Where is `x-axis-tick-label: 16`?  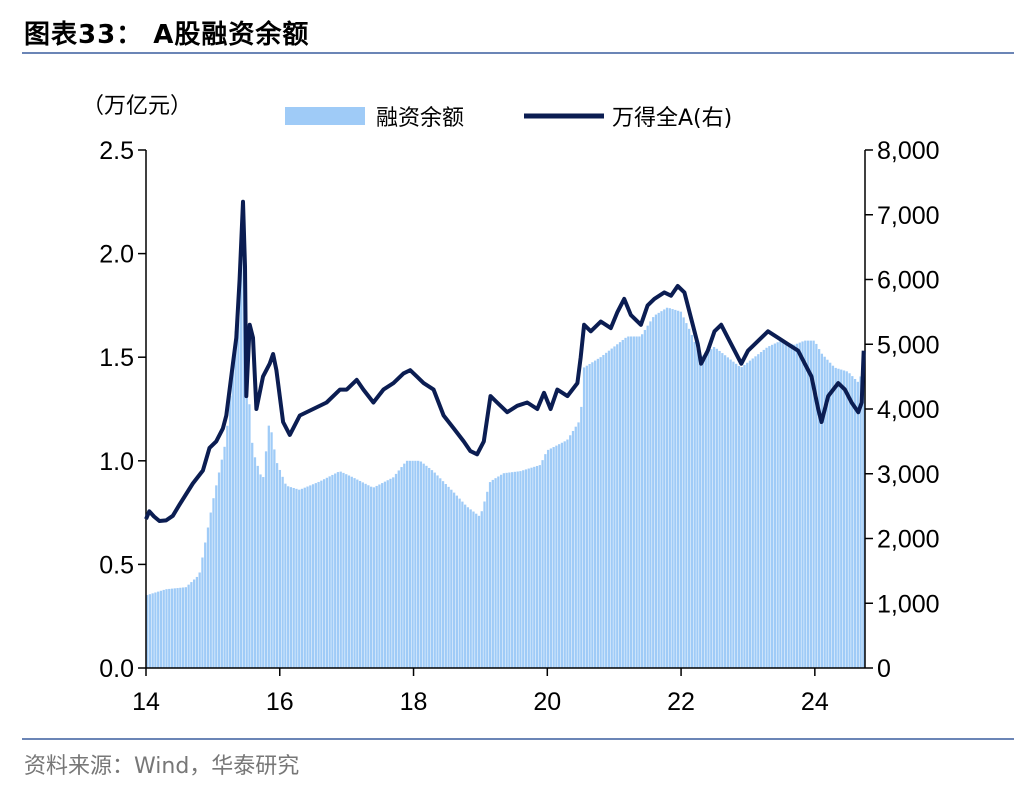 x-axis-tick-label: 16 is located at coordinates (280, 702).